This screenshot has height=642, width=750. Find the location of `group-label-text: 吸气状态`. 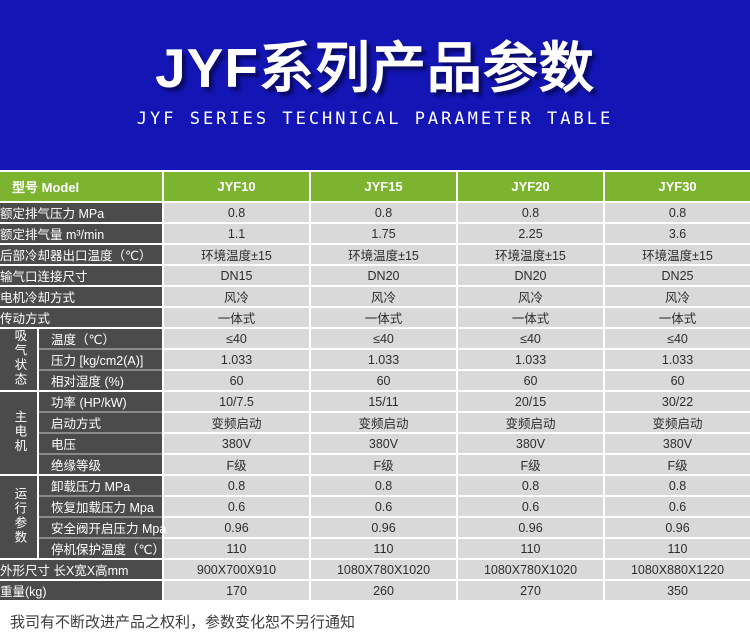

group-label-text: 吸气状态 is located at coordinates (19, 358).